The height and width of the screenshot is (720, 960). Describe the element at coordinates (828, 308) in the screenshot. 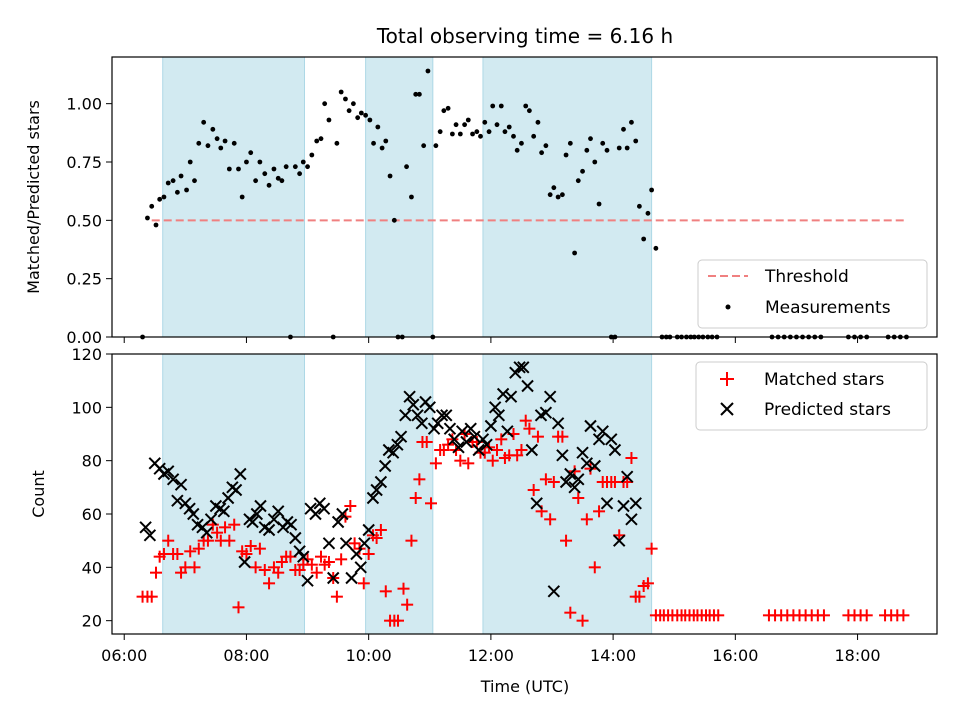

I see `legend-measurements-label: Measurements` at that location.